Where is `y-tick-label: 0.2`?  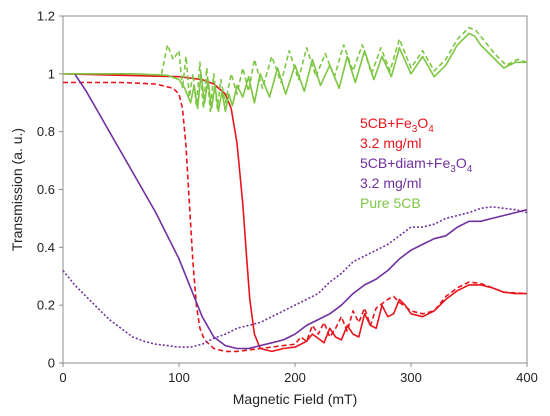
y-tick-label: 0.2 is located at coordinates (46, 305).